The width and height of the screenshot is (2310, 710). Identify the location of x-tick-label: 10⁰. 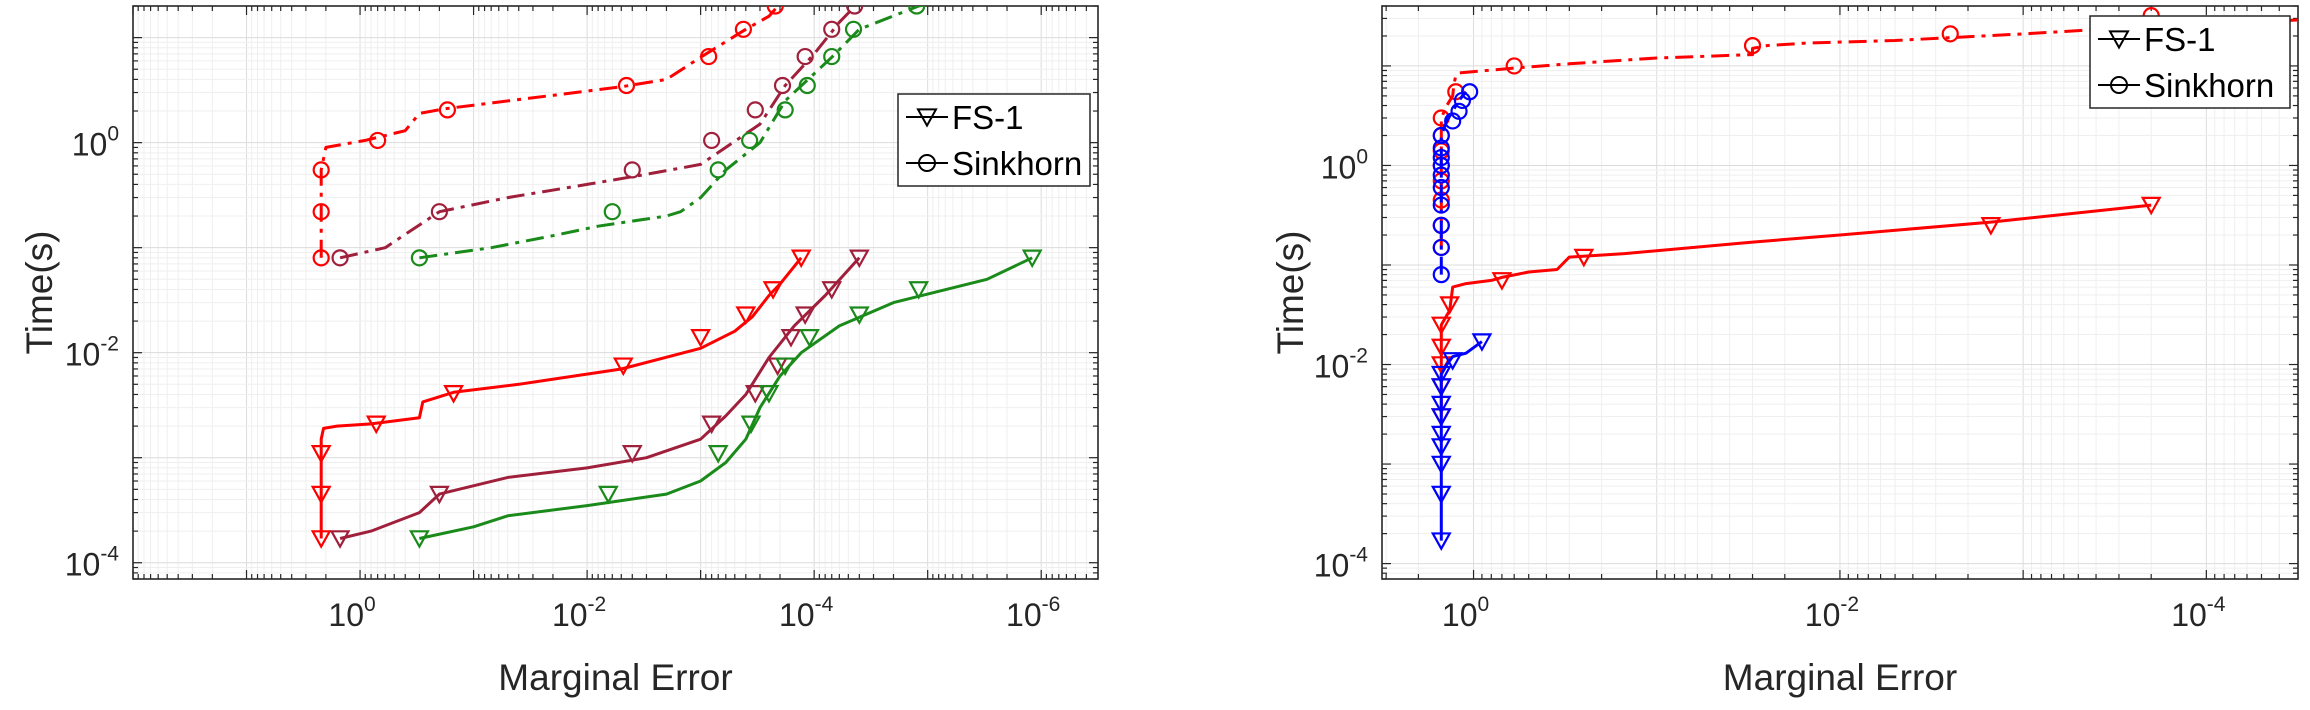
(1465, 613).